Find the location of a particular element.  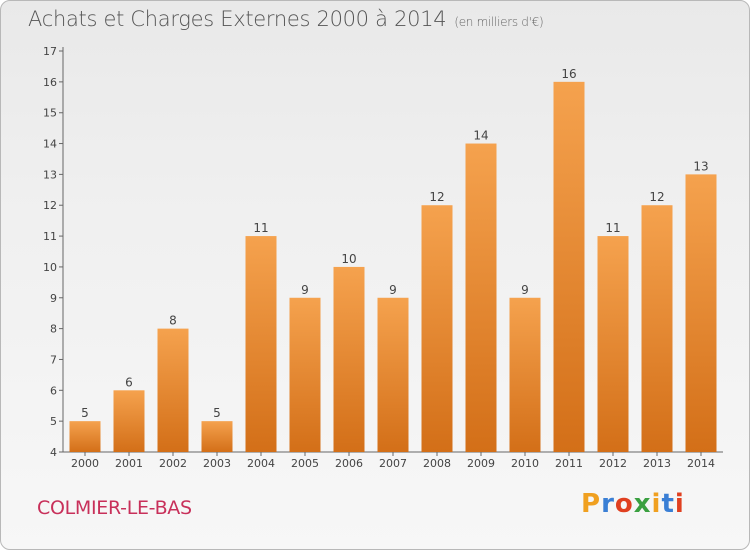

x-tick-label: 2003 is located at coordinates (217, 463).